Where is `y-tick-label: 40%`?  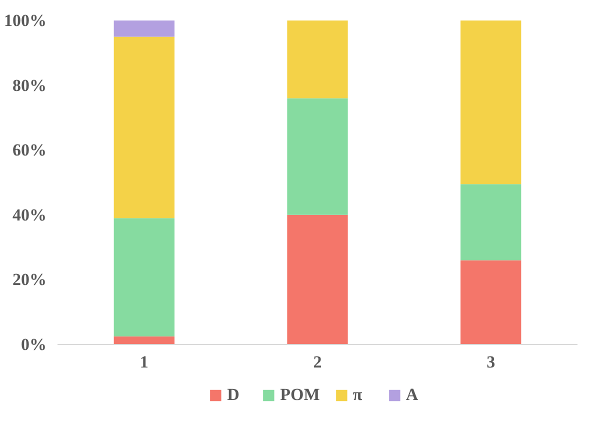
y-tick-label: 40% is located at coordinates (29, 214).